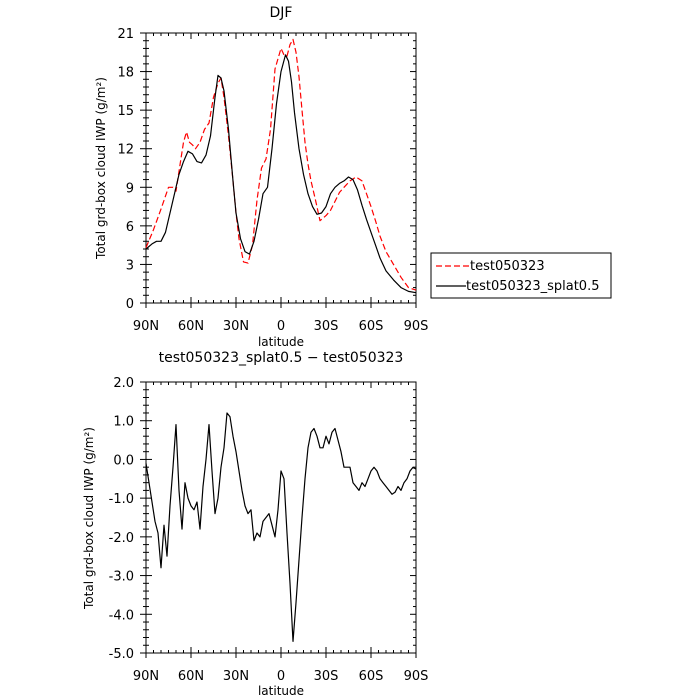  Describe the element at coordinates (371, 676) in the screenshot. I see `bottom-x-tick-label: 60S` at that location.